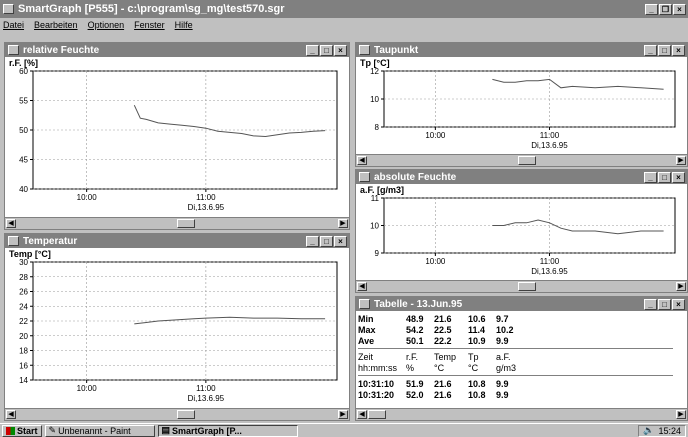  What do you see at coordinates (23, 262) in the screenshot?
I see `y-tick-label: 30` at bounding box center [23, 262].